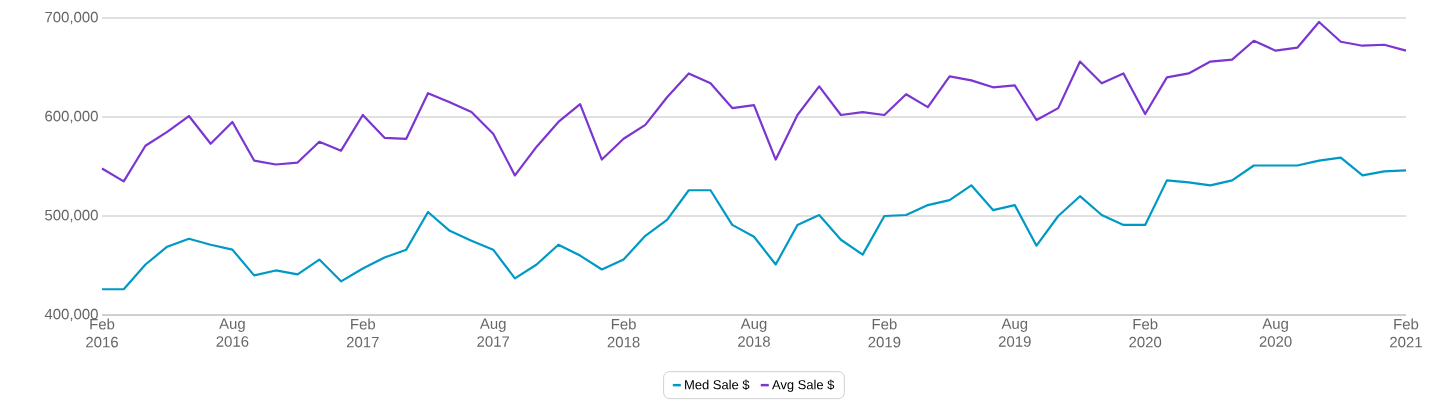 The width and height of the screenshot is (1442, 409). I want to click on x-tick-label: Aug 2019, so click(1014, 332).